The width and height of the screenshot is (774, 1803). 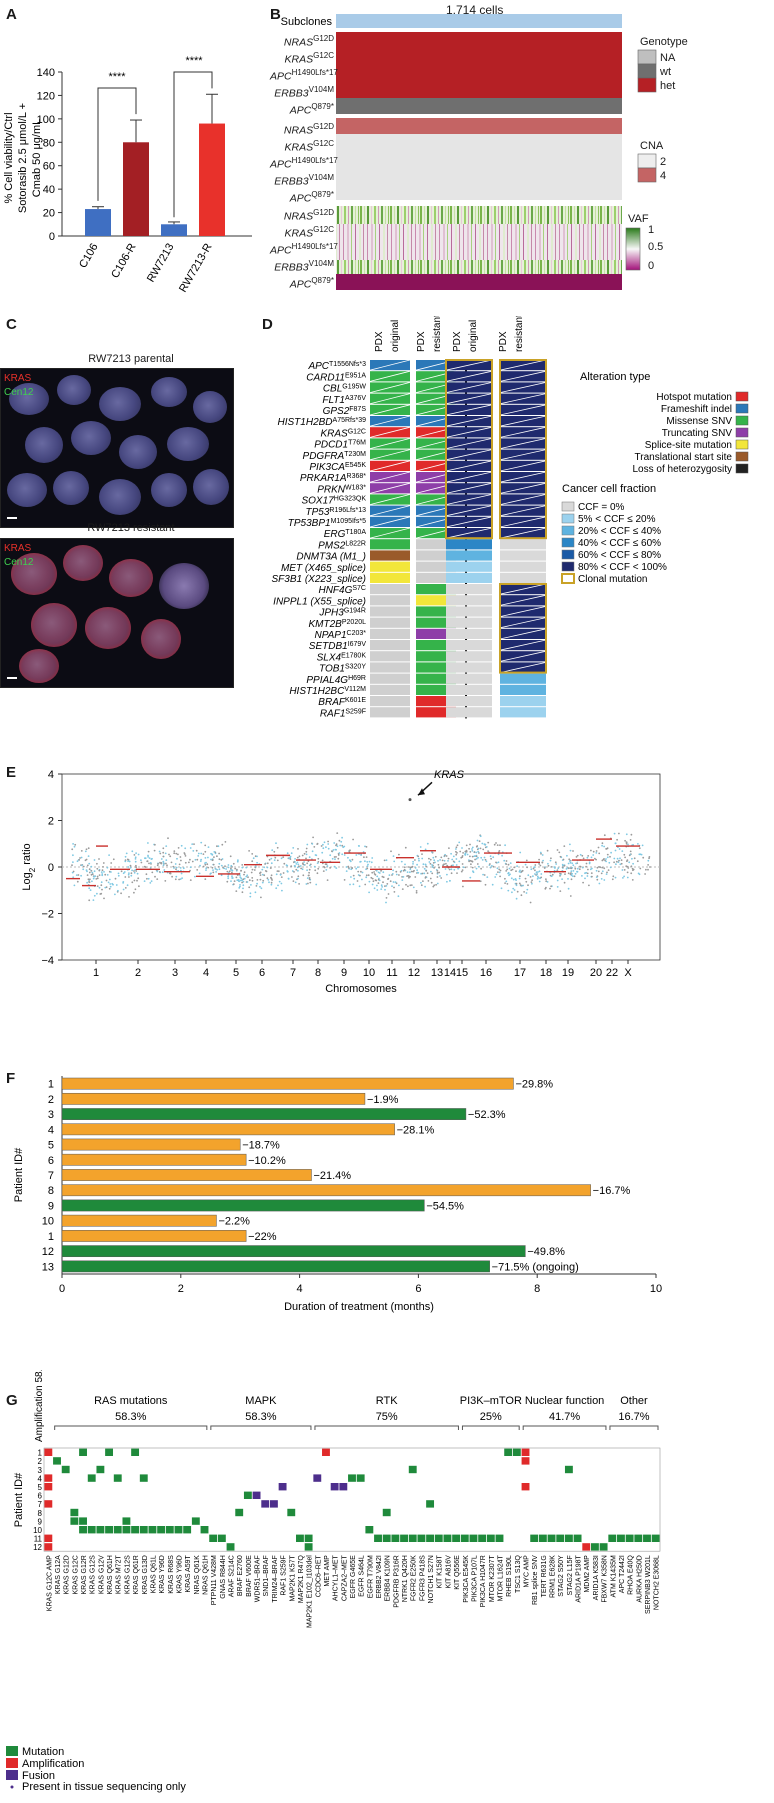 What do you see at coordinates (301, 1579) in the screenshot?
I see `panel-g-column-label: MAP2K1 R47Q` at bounding box center [301, 1579].